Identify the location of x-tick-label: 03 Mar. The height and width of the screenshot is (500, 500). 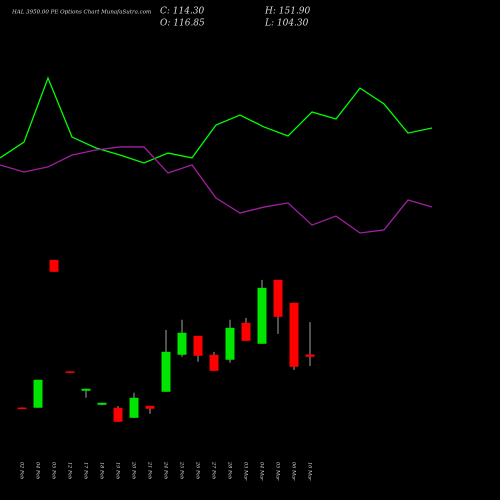
(246, 471).